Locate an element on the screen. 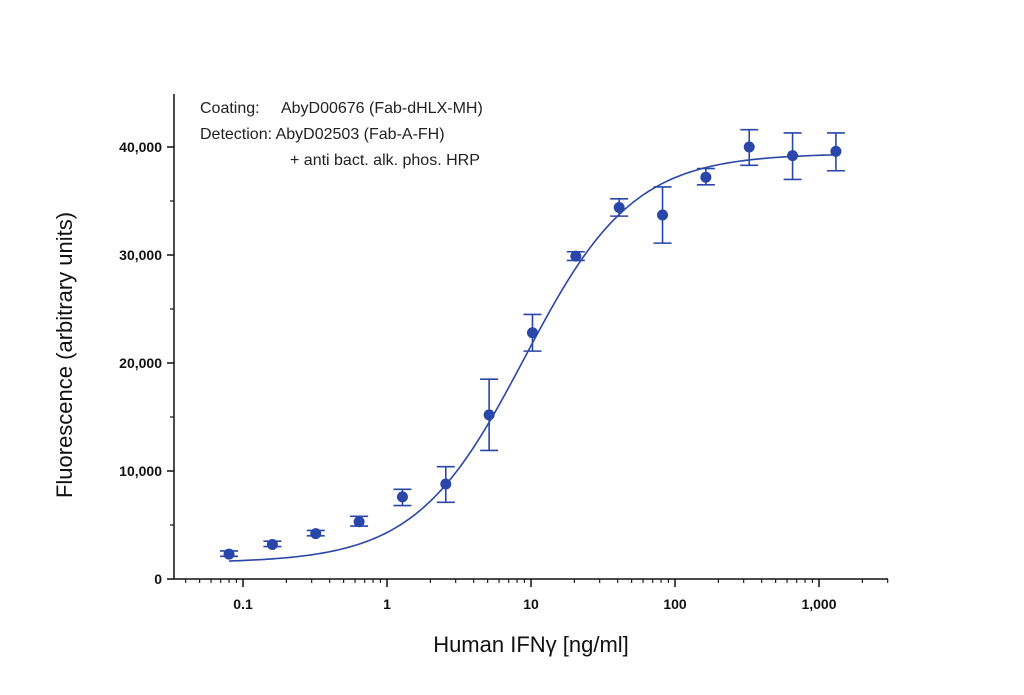  x-tick-label-4: 1,000 is located at coordinates (818, 604).